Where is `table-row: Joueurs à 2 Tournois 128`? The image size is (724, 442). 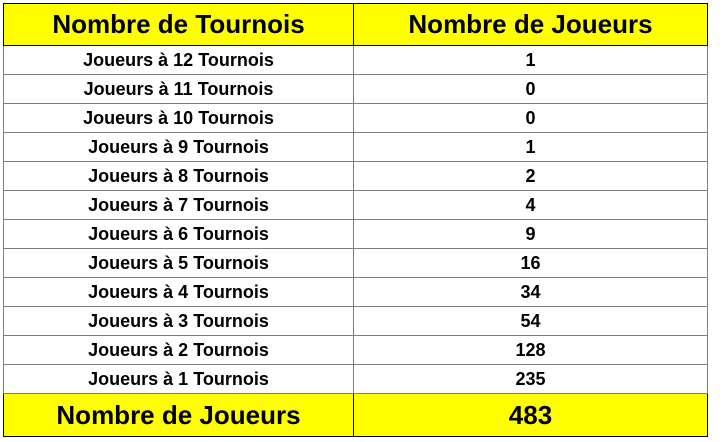
table-row: Joueurs à 2 Tournois 128 is located at coordinates (355, 350).